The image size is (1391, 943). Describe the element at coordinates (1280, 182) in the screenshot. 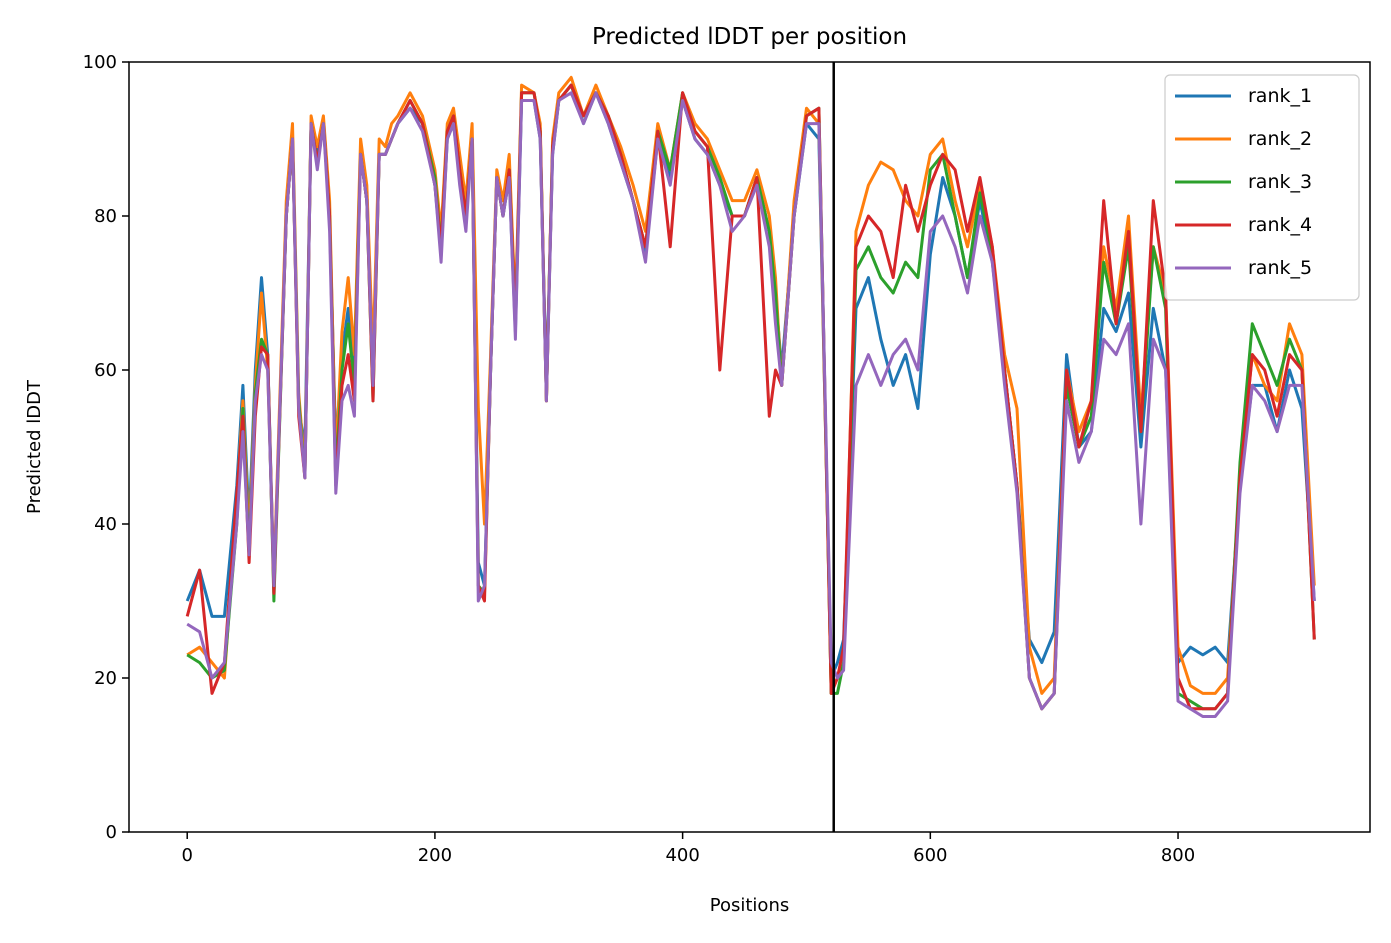

I see `legend-label: rank_3` at that location.